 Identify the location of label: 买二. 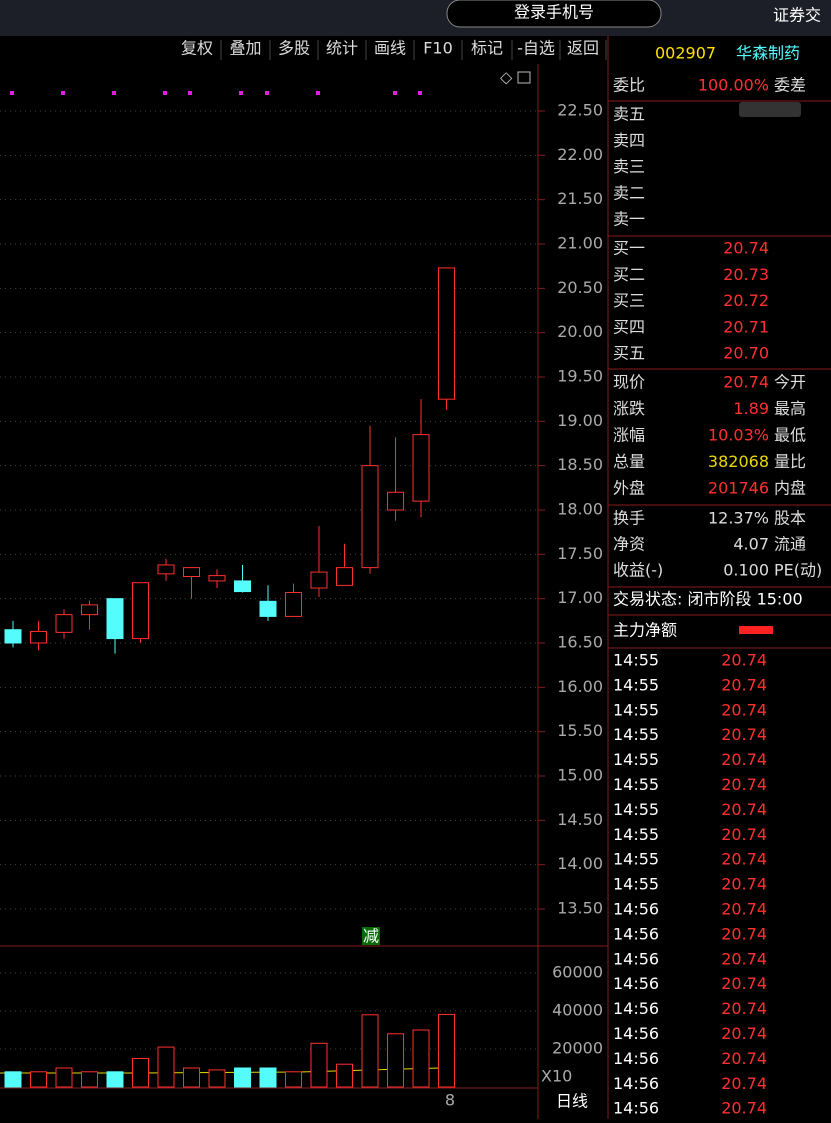
(629, 274).